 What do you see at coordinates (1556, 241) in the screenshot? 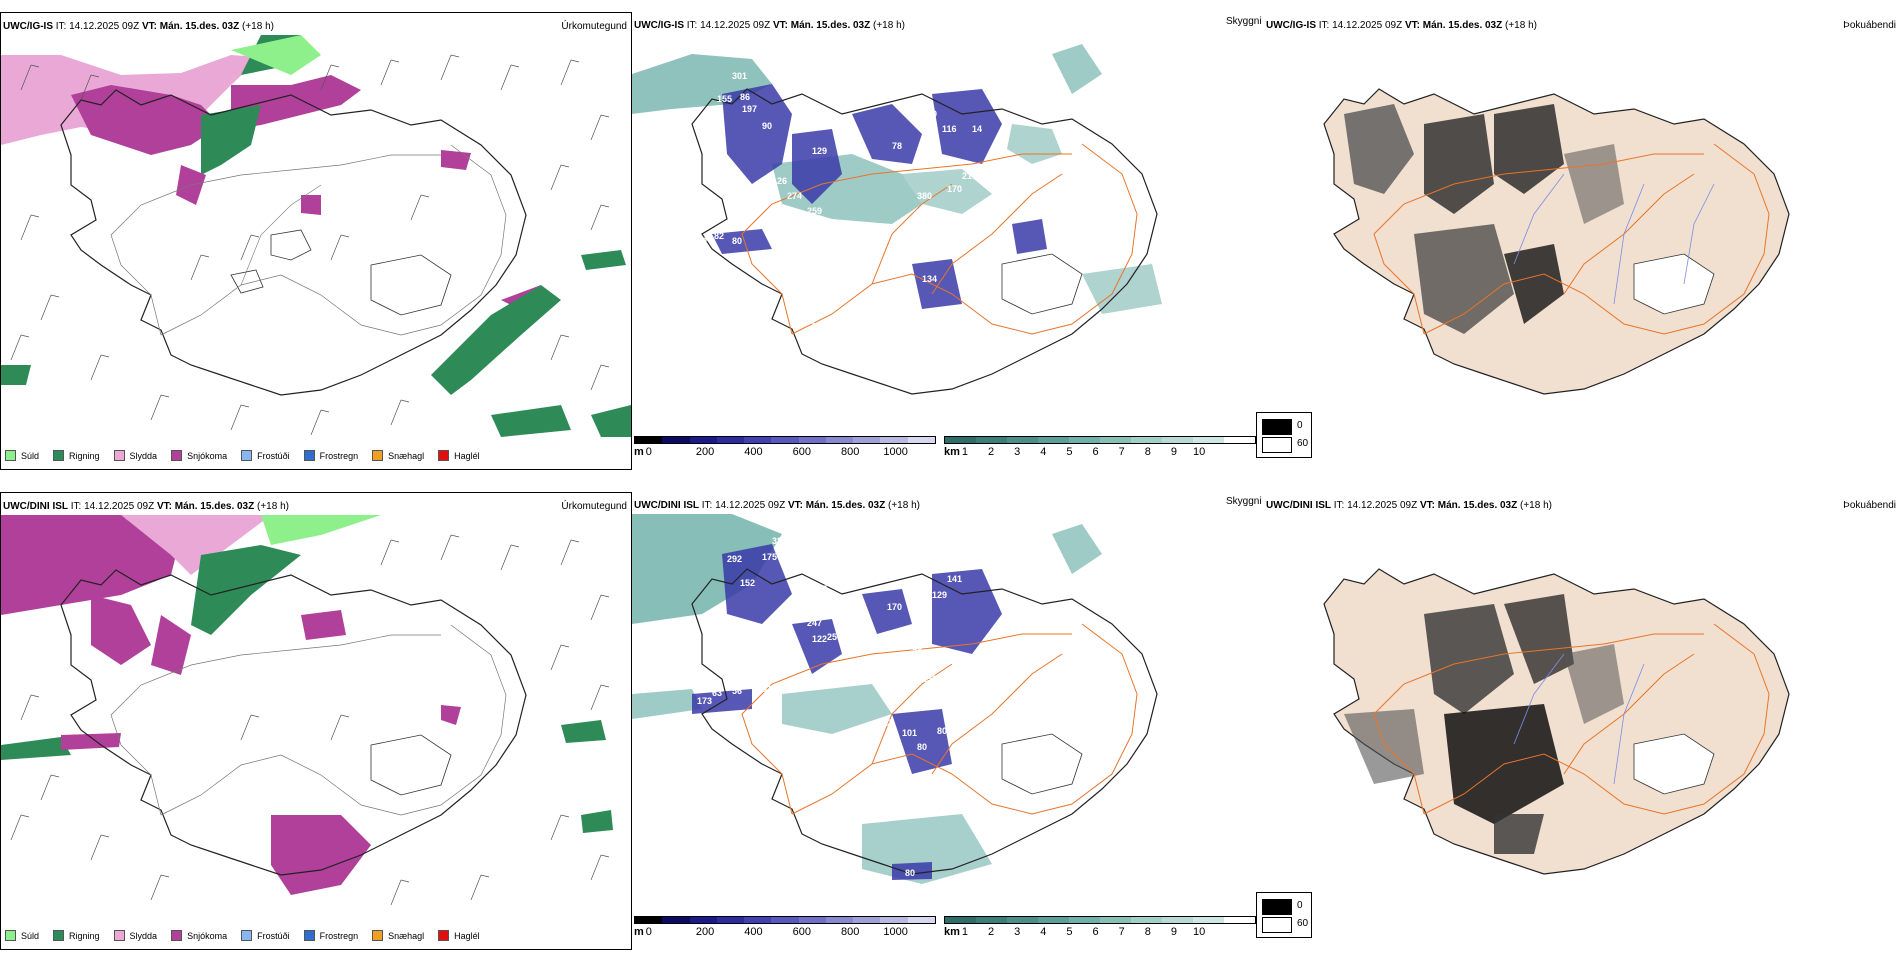
I see `fog-map` at bounding box center [1556, 241].